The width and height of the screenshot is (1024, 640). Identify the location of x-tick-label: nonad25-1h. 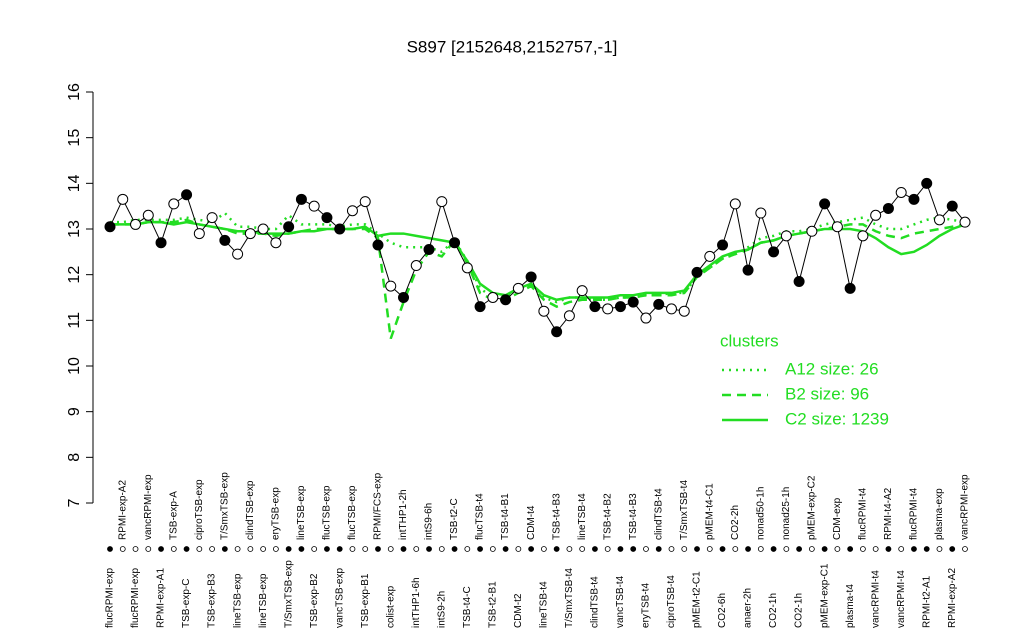
(786, 513).